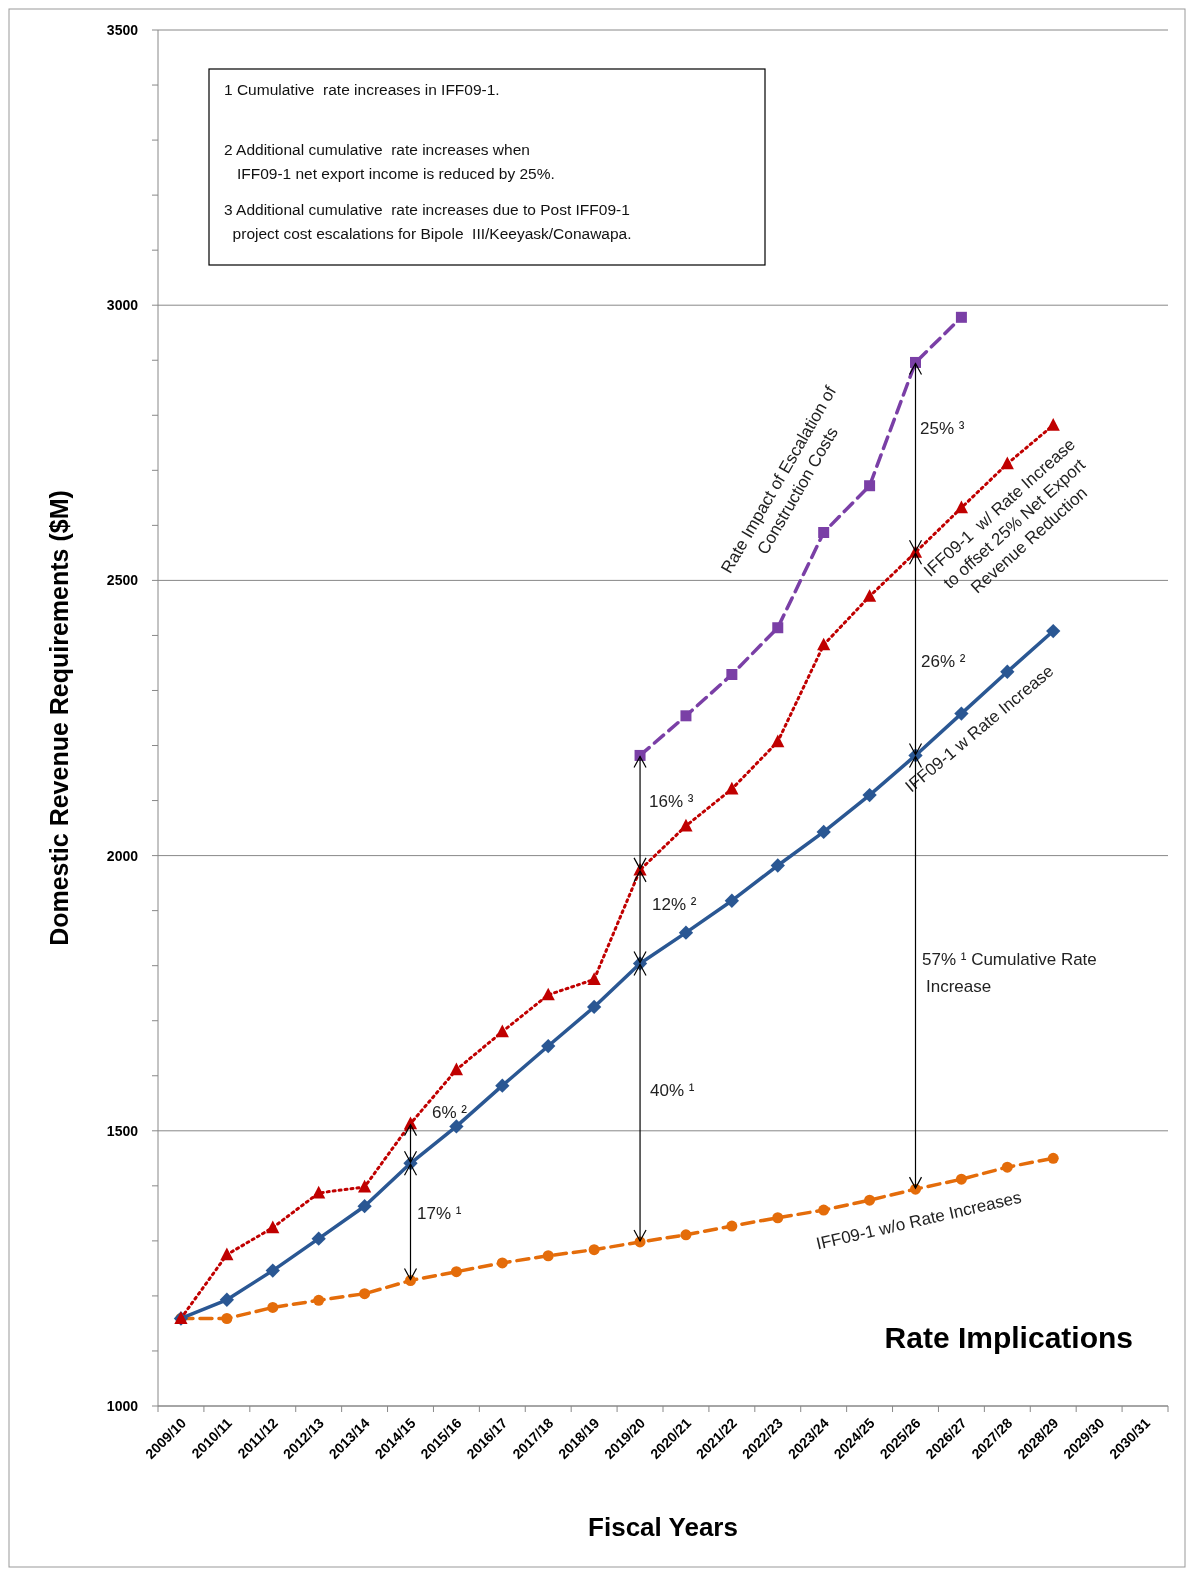 The image size is (1194, 1579). Describe the element at coordinates (122, 580) in the screenshot. I see `y-tick-label: 2500` at that location.